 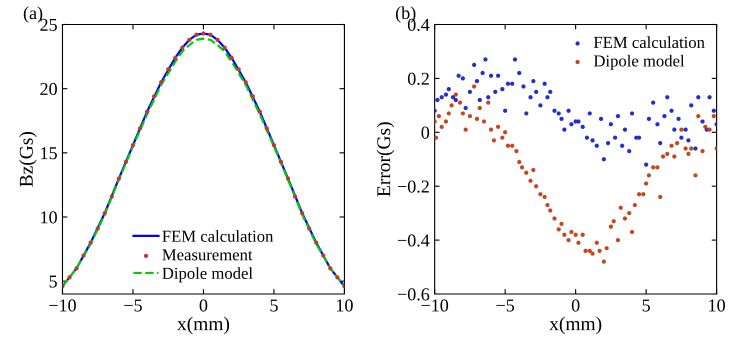 I want to click on y-tick-label: 25, so click(x=48, y=24).